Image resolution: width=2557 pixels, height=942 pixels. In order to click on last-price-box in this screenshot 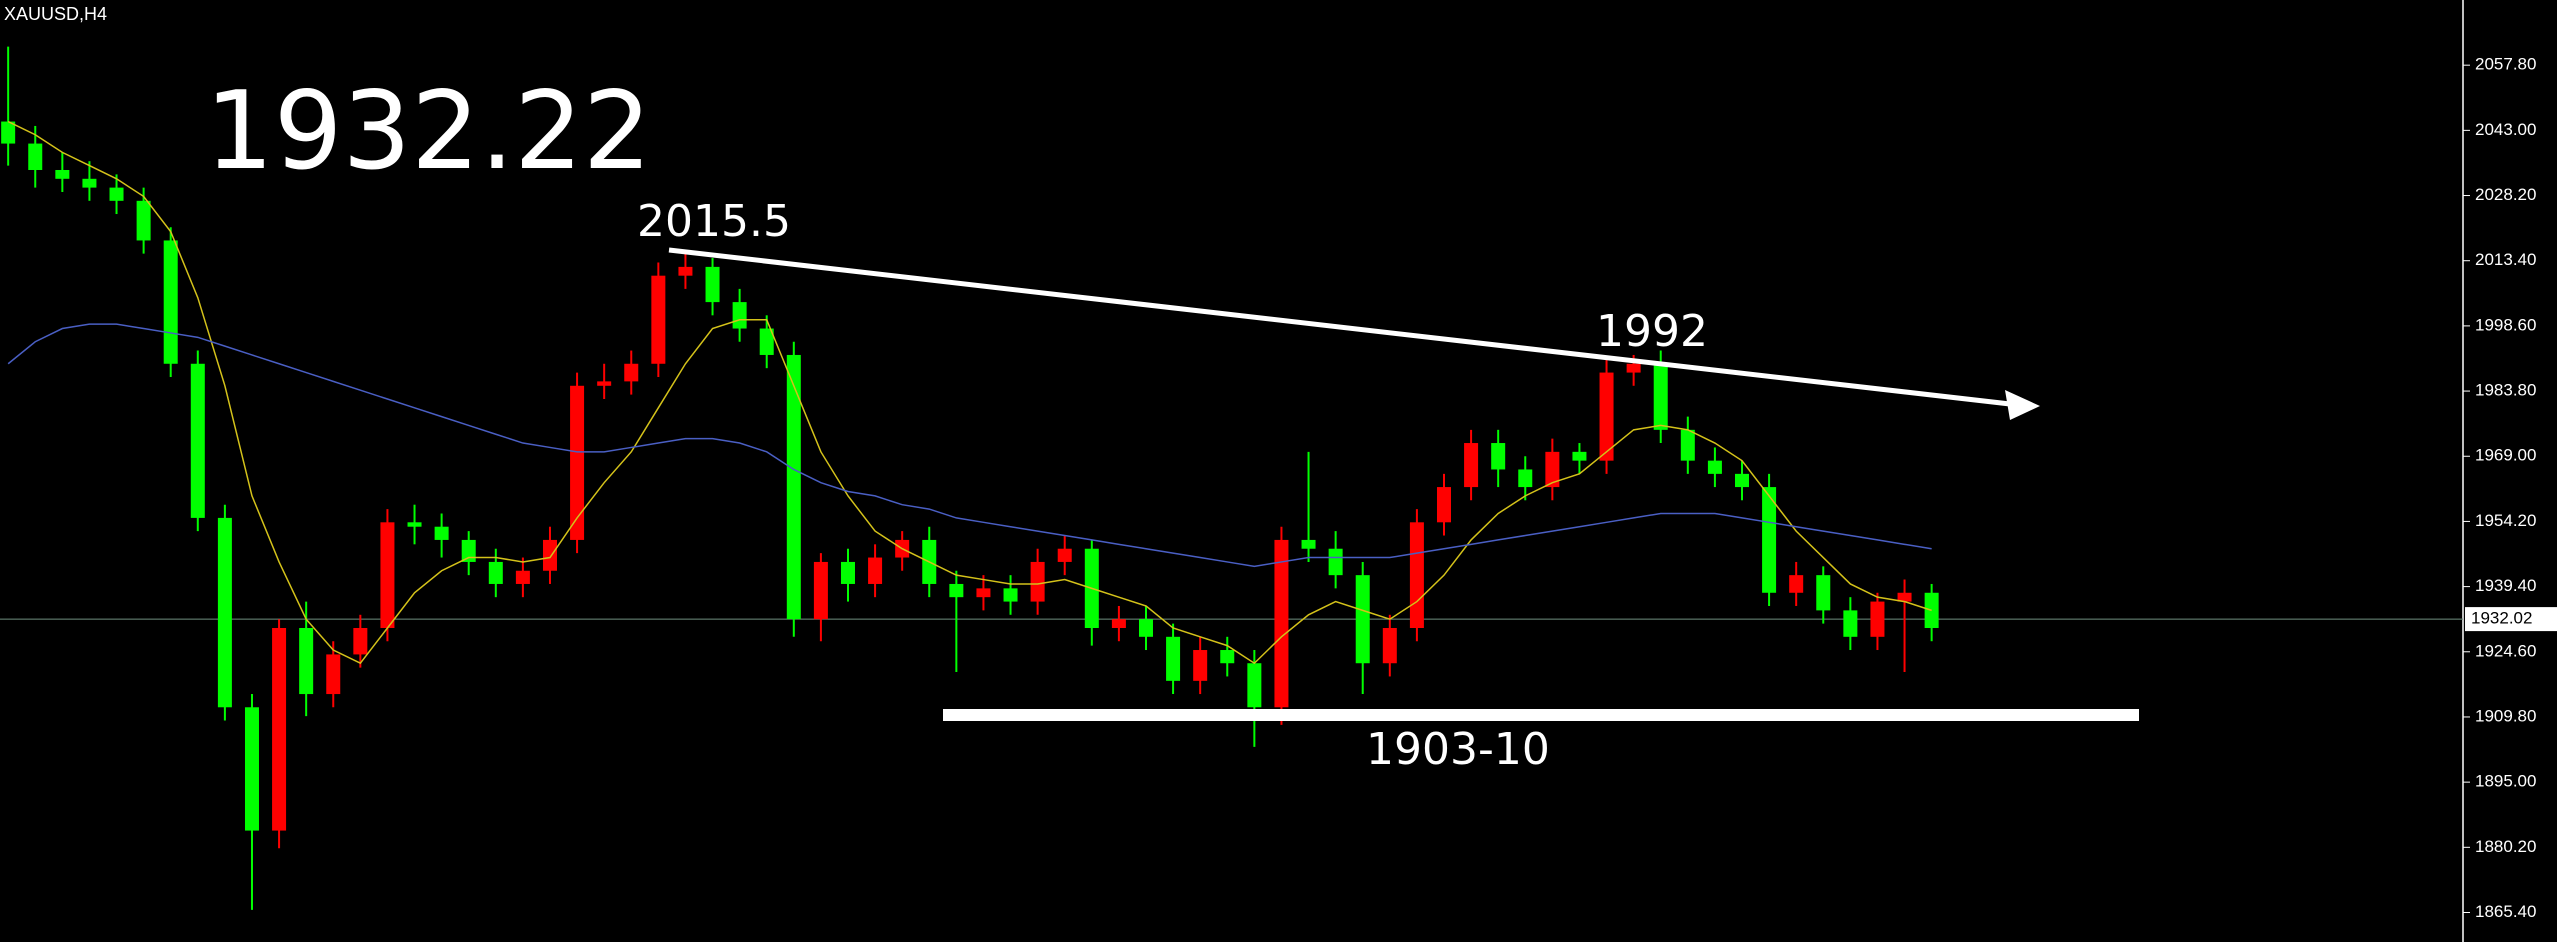, I will do `click(2511, 619)`.